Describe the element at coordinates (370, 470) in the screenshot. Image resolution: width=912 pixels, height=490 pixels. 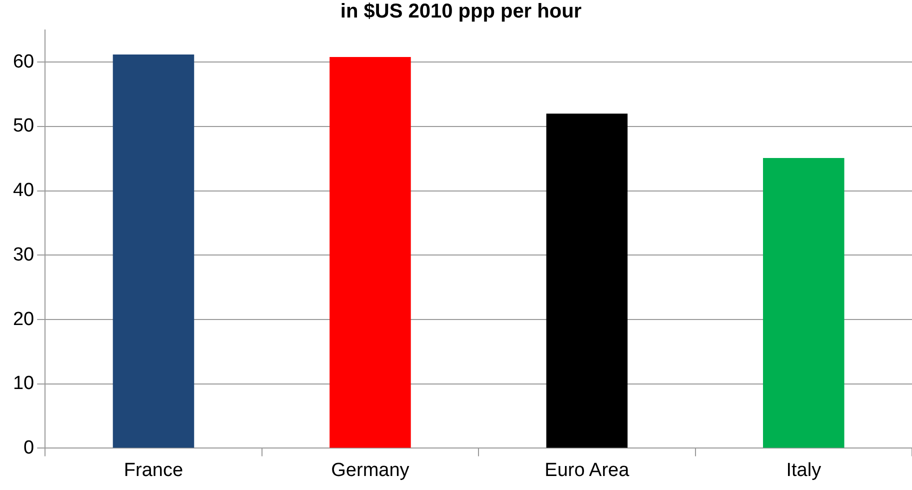
I see `x-tick-label: Germany` at that location.